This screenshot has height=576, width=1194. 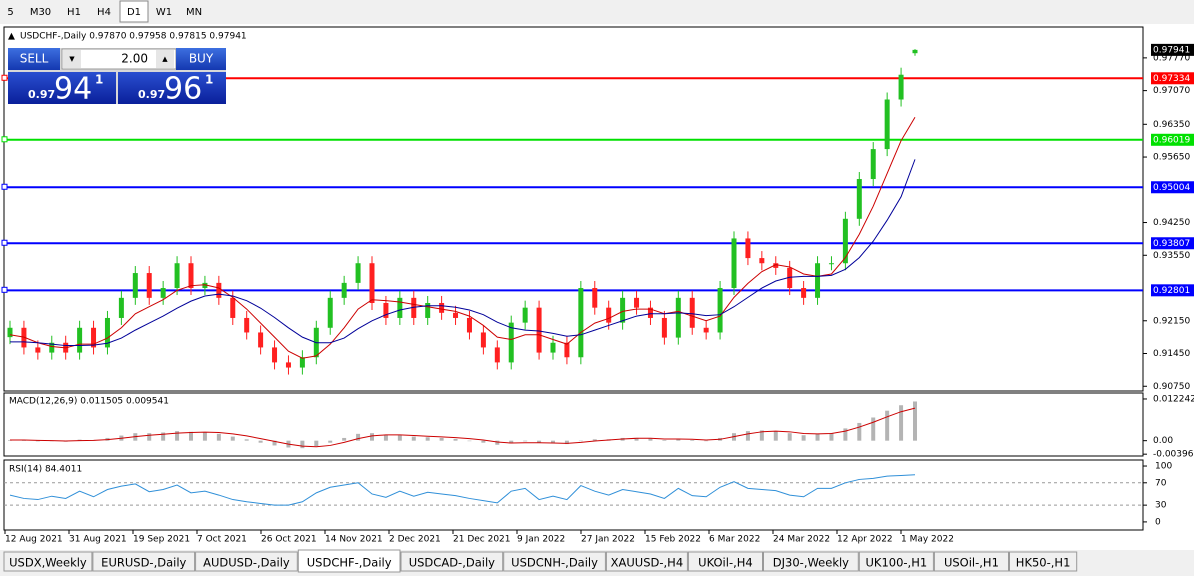 I want to click on tab-label: USDCAD-,Daily, so click(x=452, y=563).